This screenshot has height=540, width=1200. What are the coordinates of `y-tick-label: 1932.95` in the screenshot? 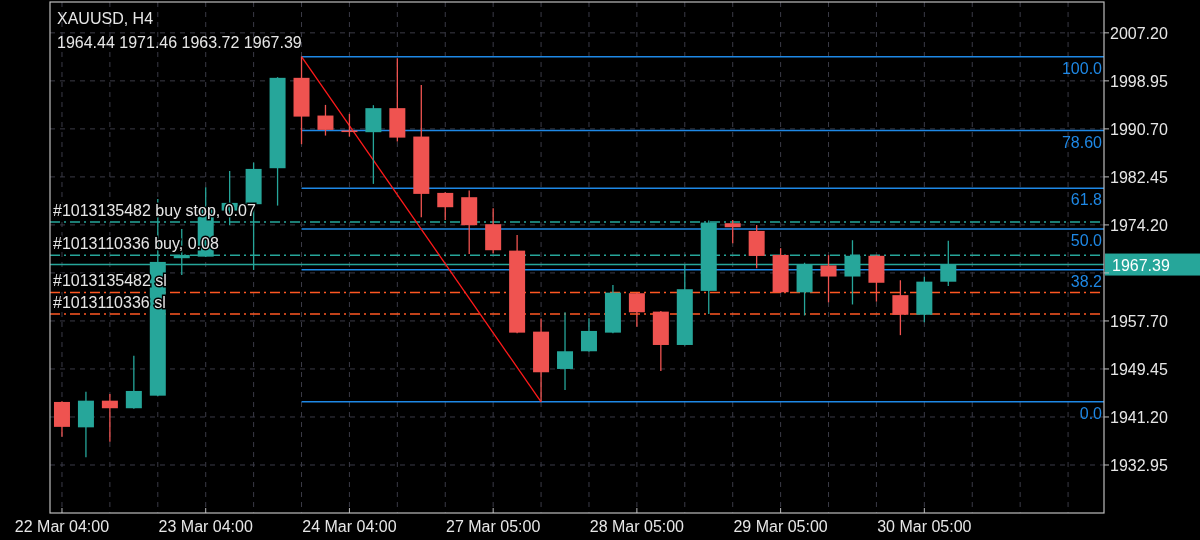 It's located at (1139, 465).